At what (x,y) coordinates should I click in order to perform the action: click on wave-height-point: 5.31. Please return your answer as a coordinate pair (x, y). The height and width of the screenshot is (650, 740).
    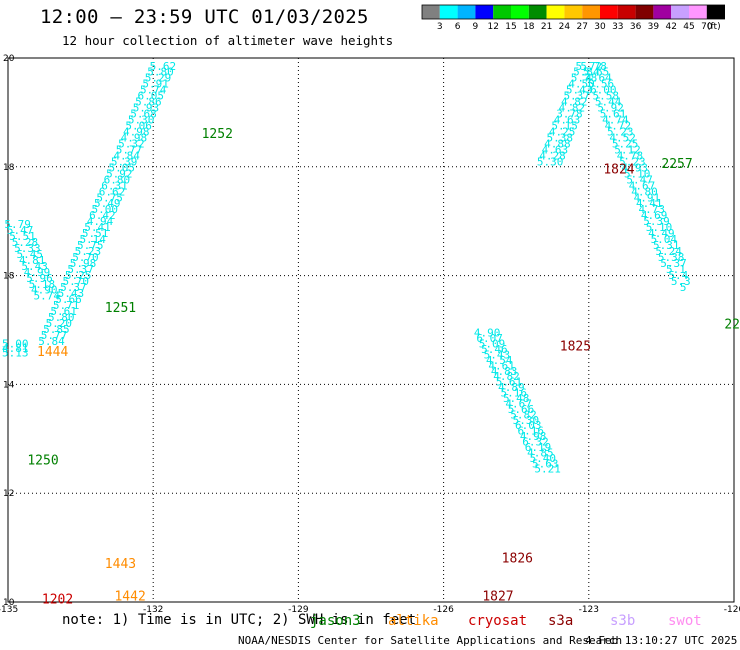
    Looking at the image, I should click on (666, 245).